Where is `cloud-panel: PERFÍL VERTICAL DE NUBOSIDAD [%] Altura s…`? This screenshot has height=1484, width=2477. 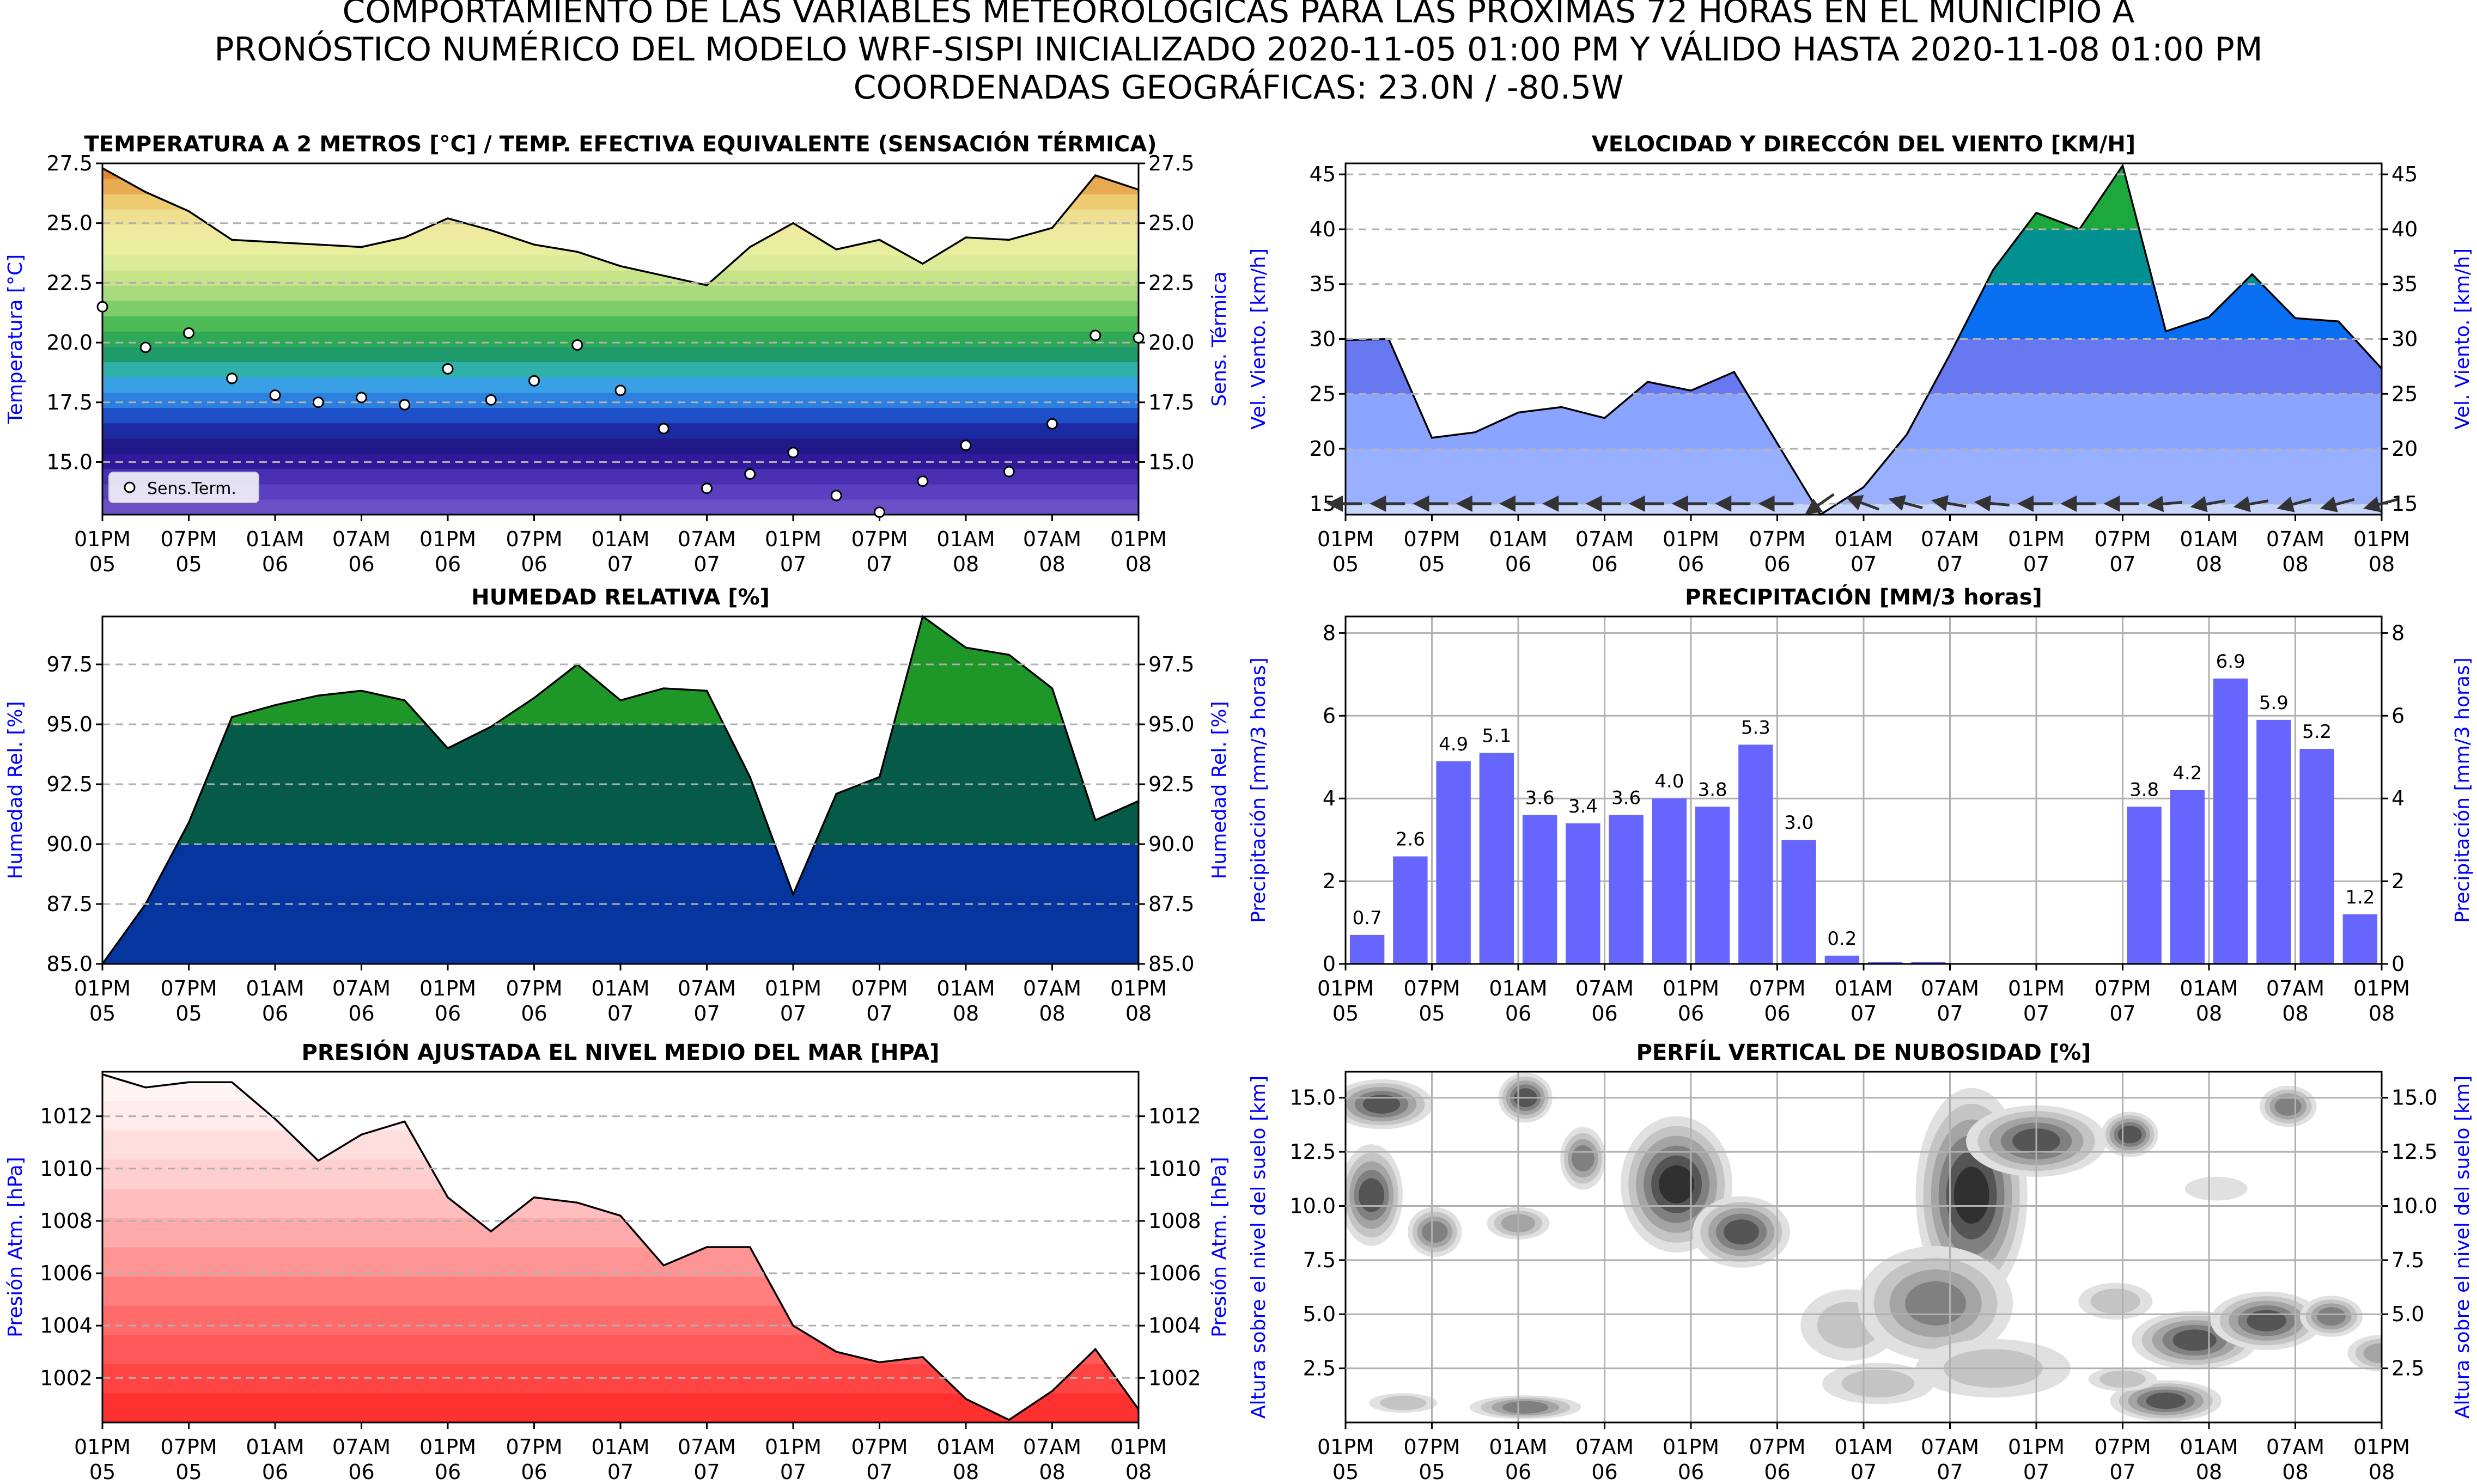
cloud-panel: PERFÍL VERTICAL DE NUBOSIDAD [%] Altura s… is located at coordinates (1860, 1261).